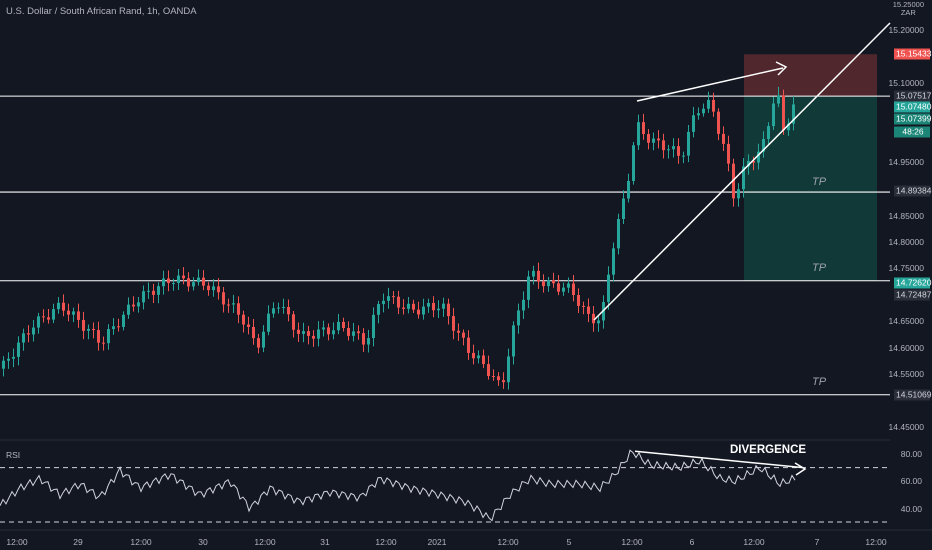  What do you see at coordinates (13, 455) in the screenshot?
I see `rsi-pane-title: RSI` at bounding box center [13, 455].